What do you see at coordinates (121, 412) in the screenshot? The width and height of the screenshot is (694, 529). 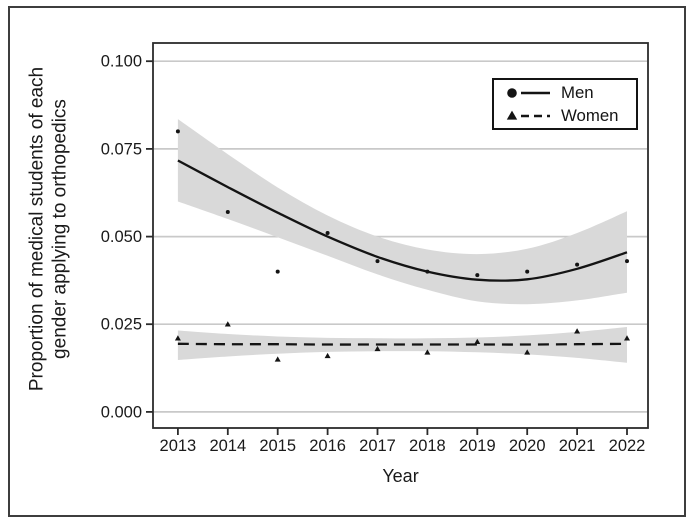 I see `y-tick-label: 0.000` at bounding box center [121, 412].